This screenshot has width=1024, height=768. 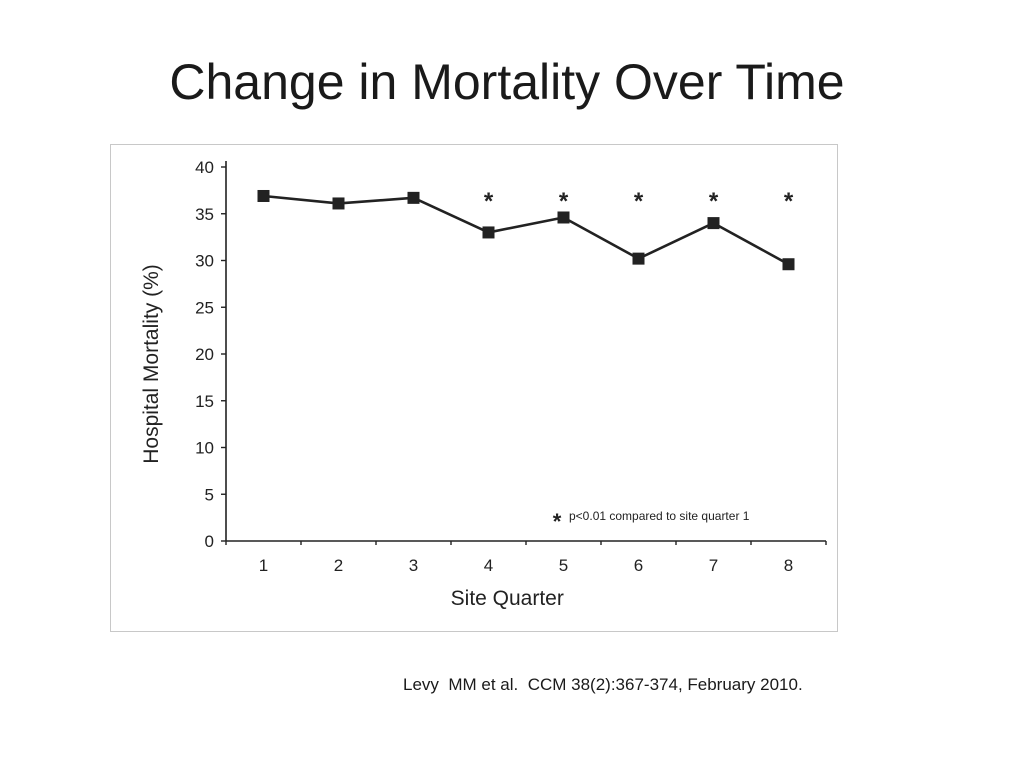 I want to click on series-line, so click(x=526, y=230).